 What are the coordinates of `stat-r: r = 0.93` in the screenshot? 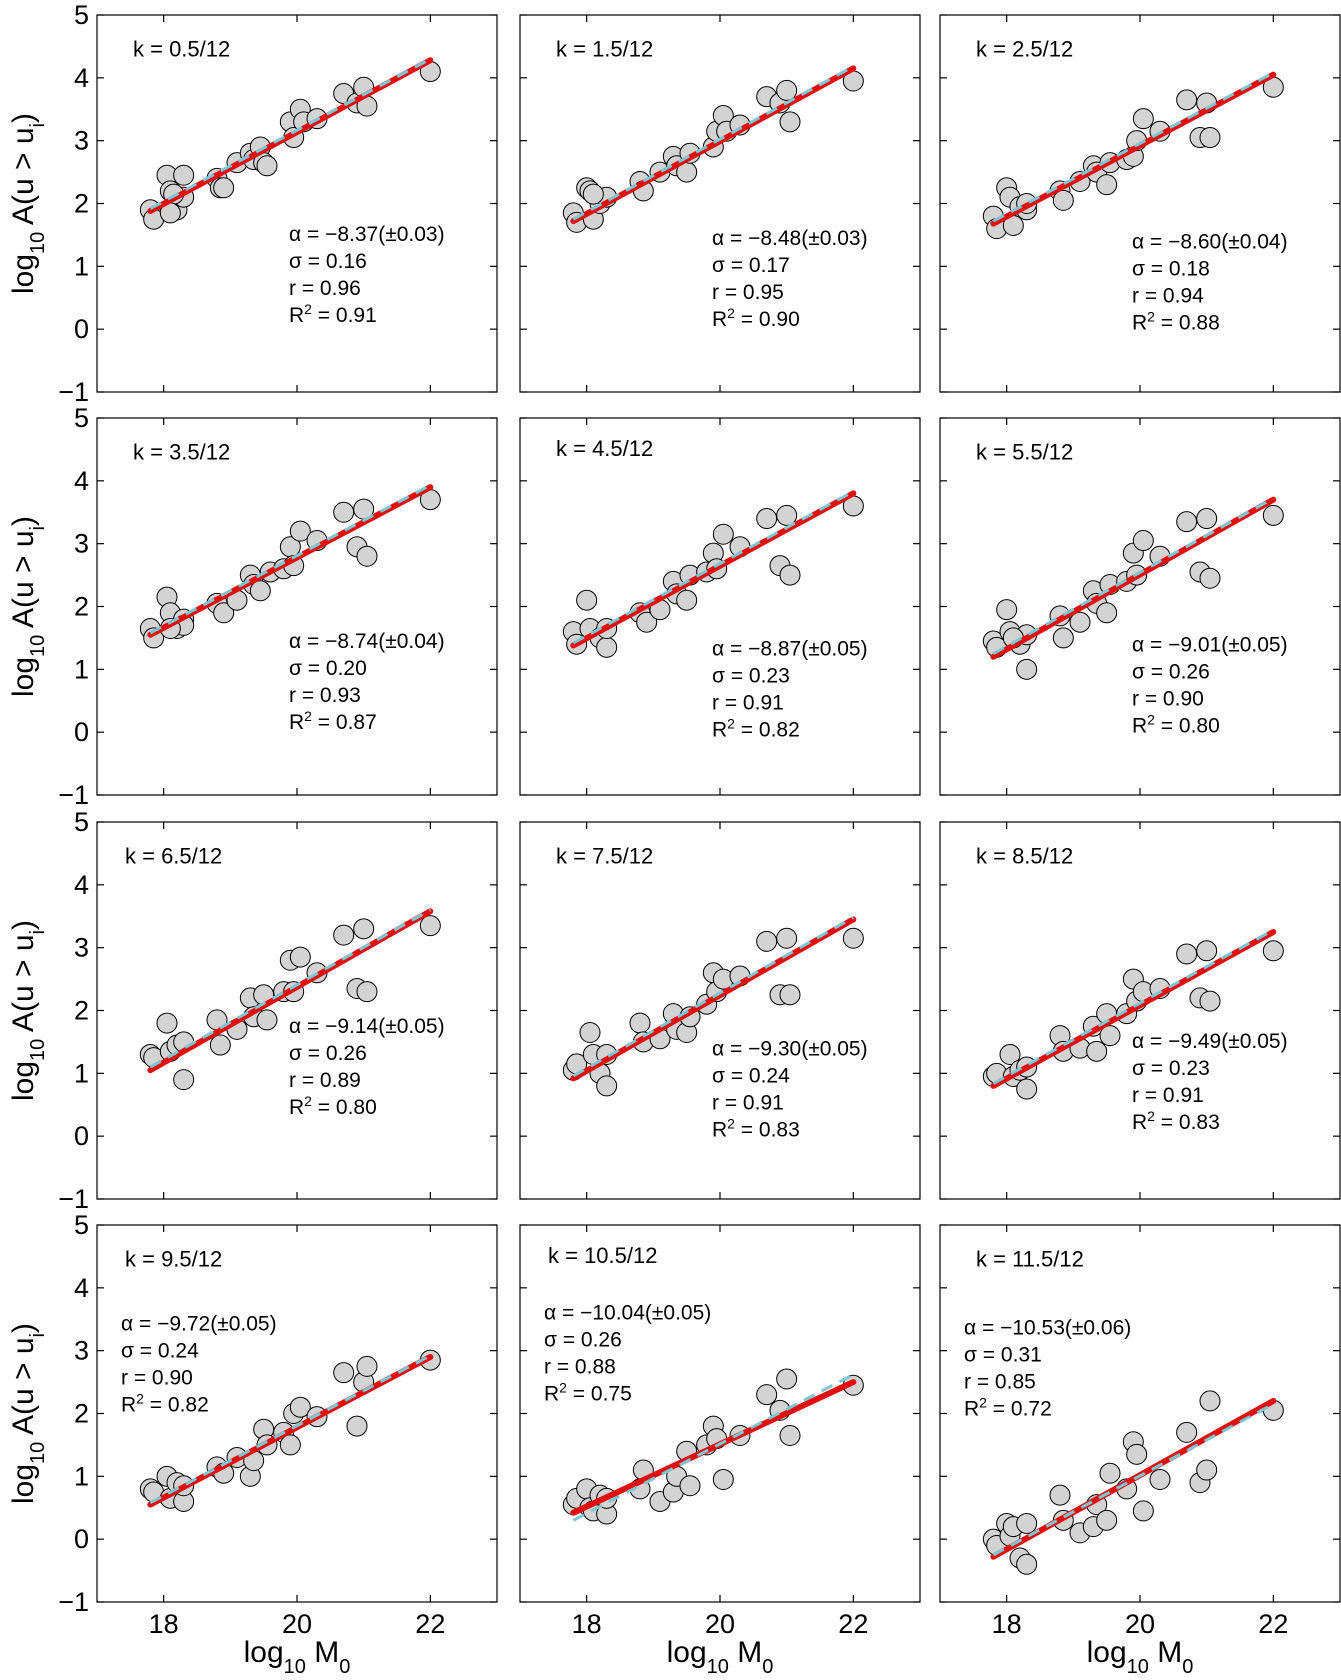 It's located at (325, 695).